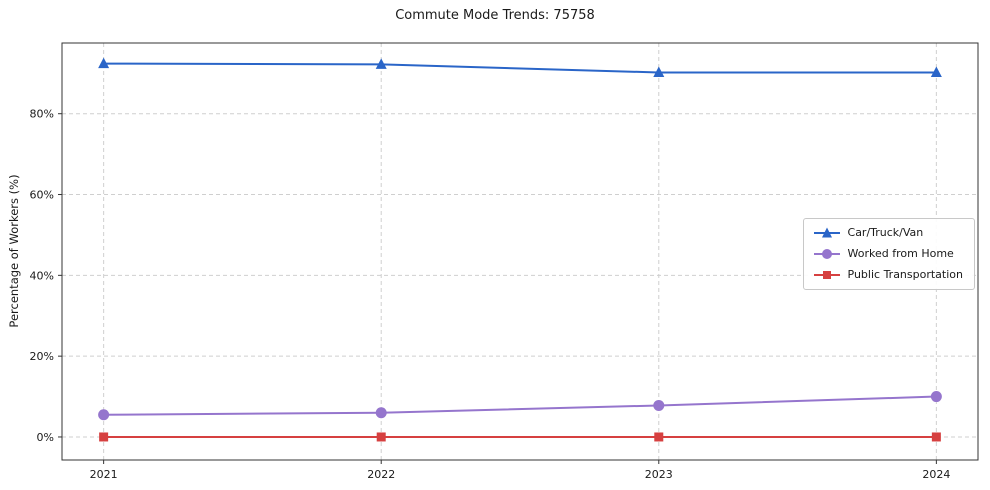  I want to click on x-tick-label: 2023, so click(659, 474).